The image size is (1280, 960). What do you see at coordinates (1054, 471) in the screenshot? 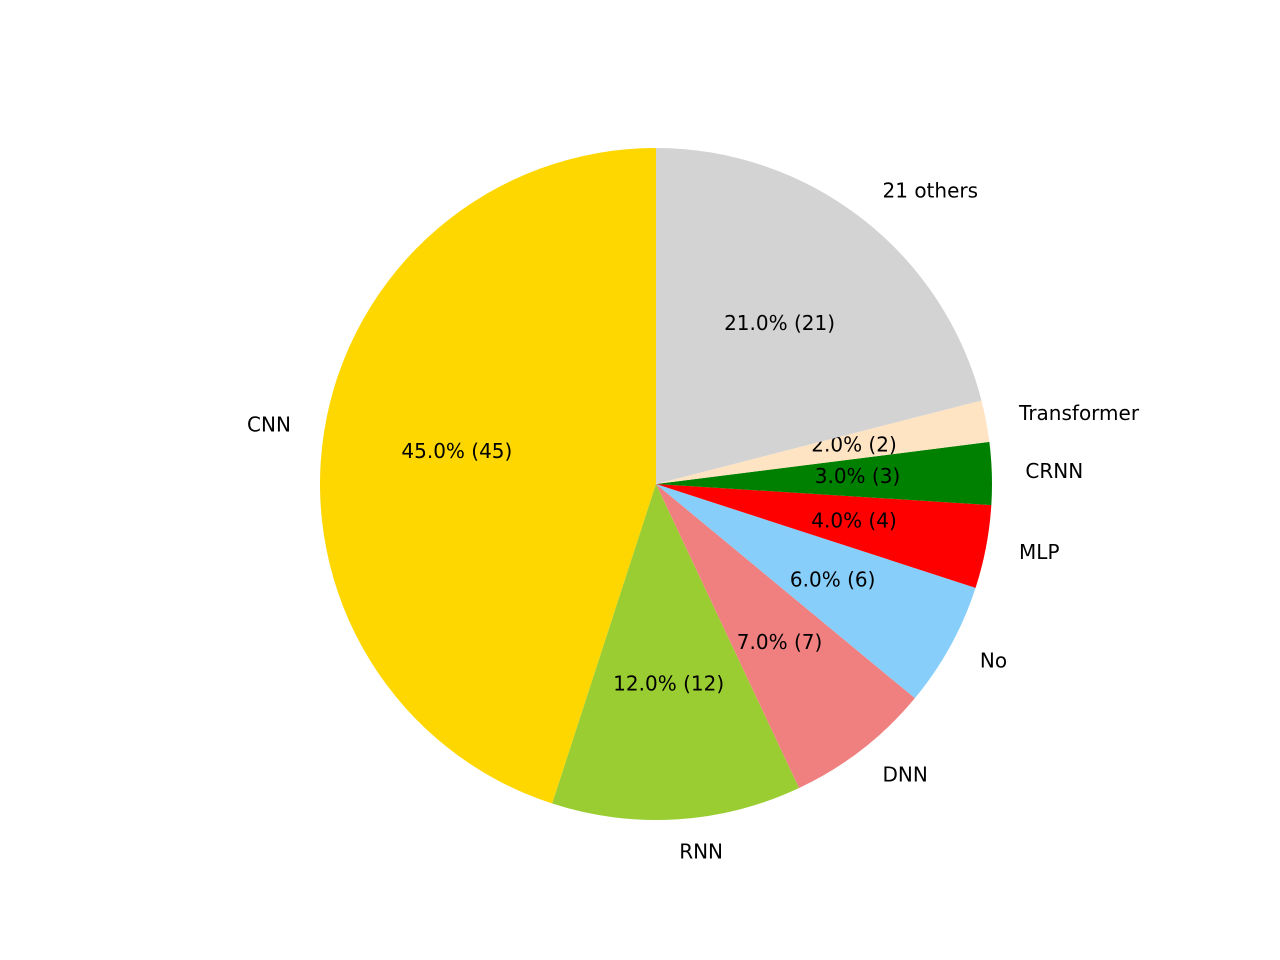
I see `slice-label: CRNN` at bounding box center [1054, 471].